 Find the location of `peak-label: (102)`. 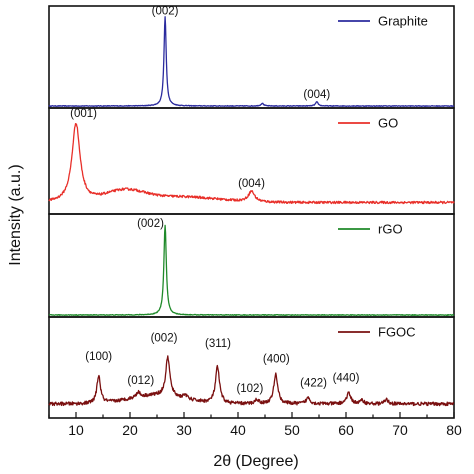

peak-label: (102) is located at coordinates (249, 389).